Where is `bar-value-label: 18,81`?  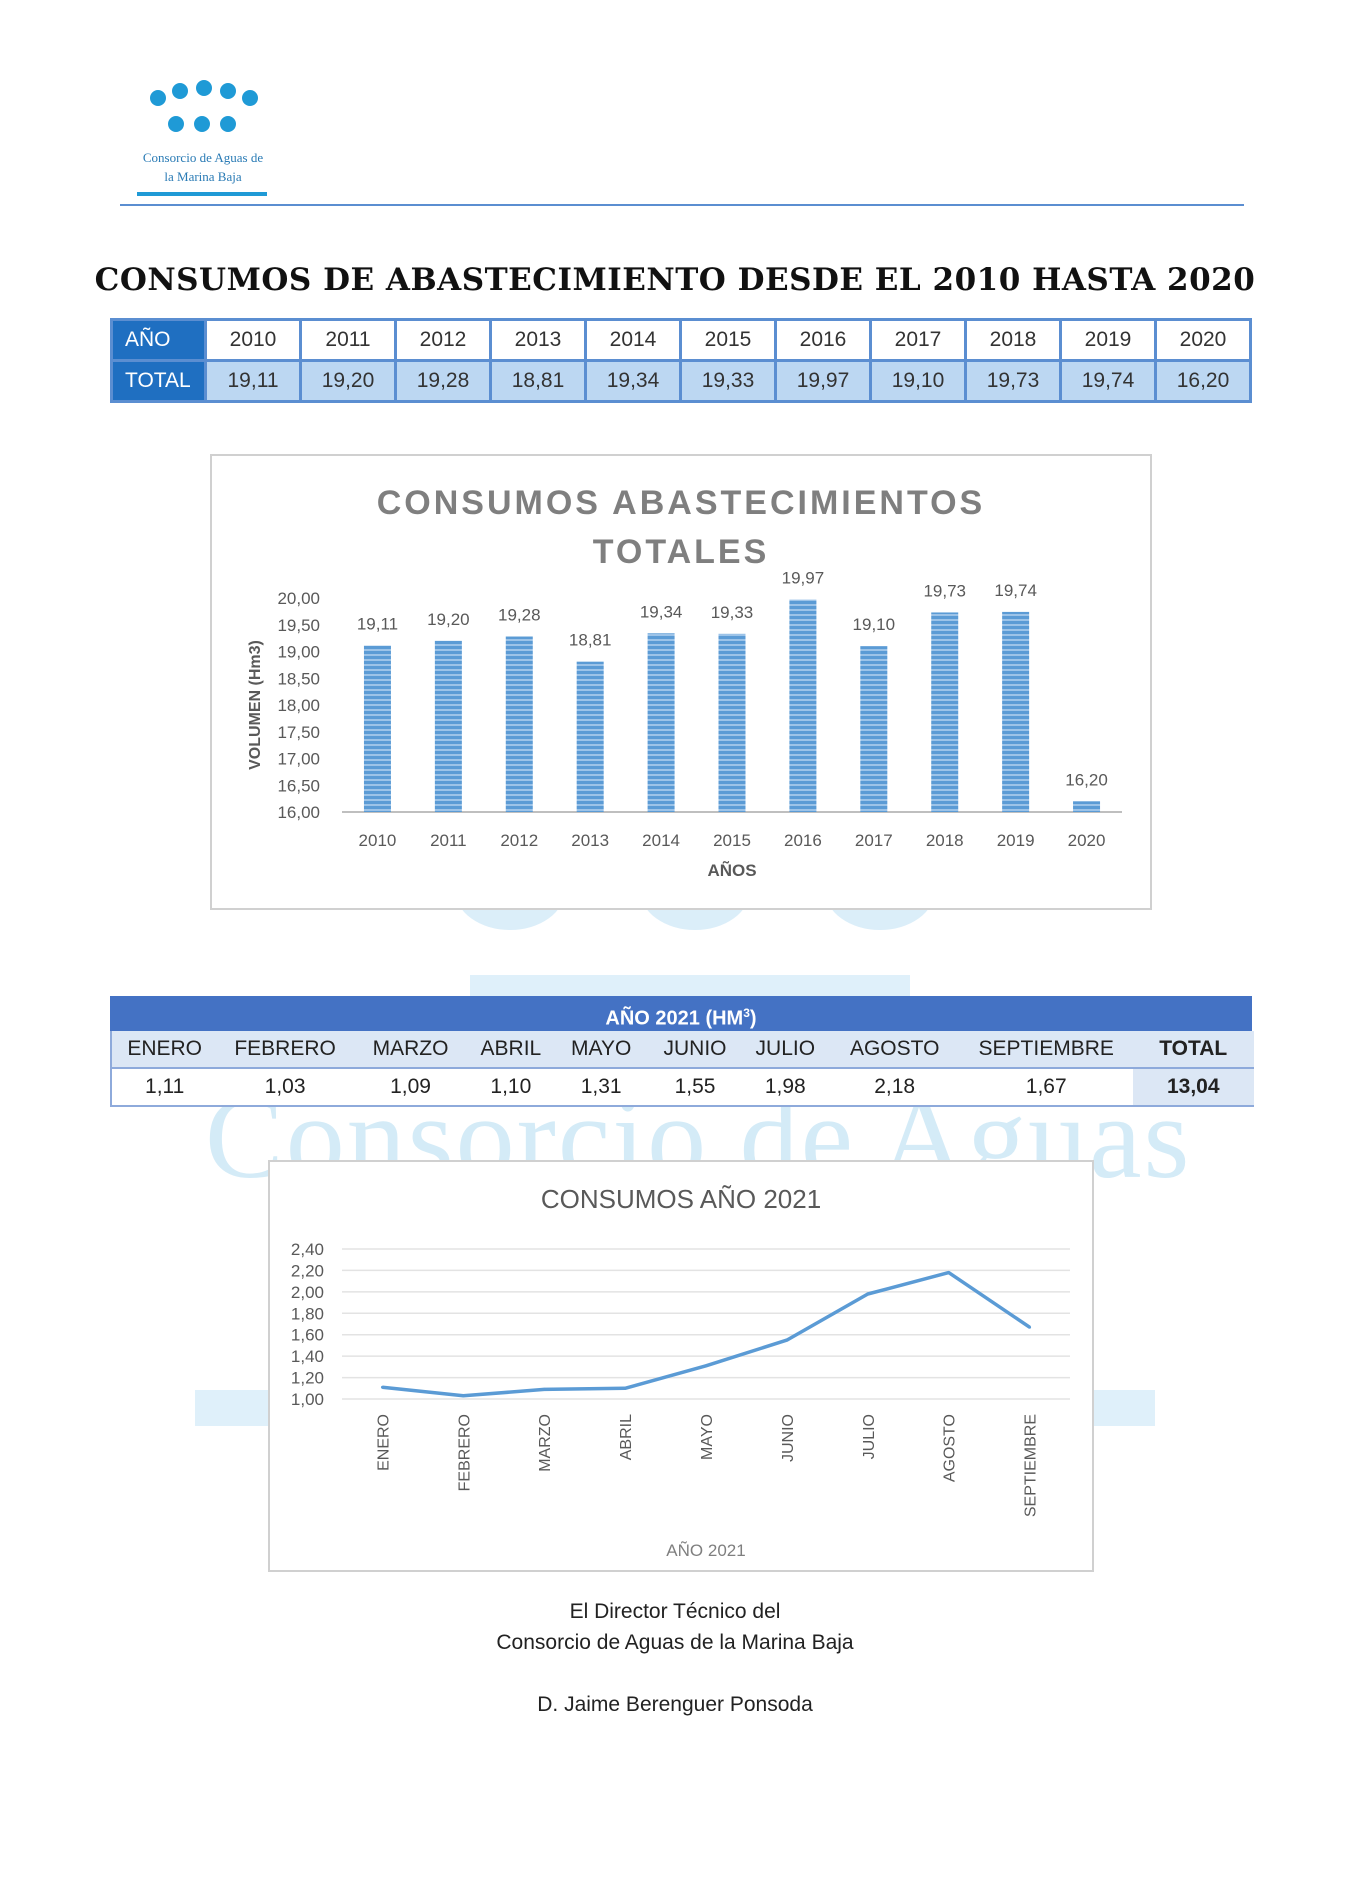 bar-value-label: 18,81 is located at coordinates (590, 640).